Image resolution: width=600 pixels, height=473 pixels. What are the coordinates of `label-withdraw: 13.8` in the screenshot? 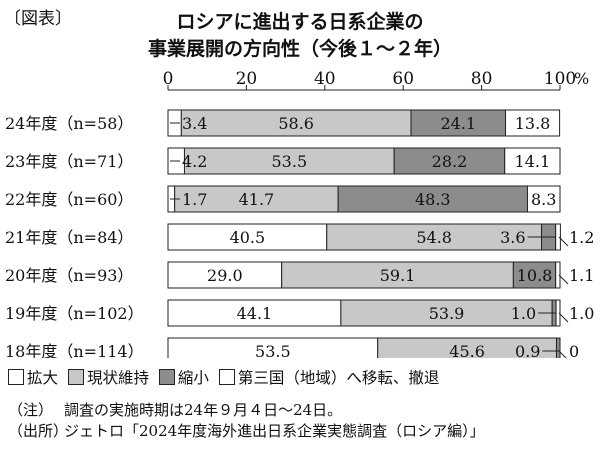 It's located at (533, 123).